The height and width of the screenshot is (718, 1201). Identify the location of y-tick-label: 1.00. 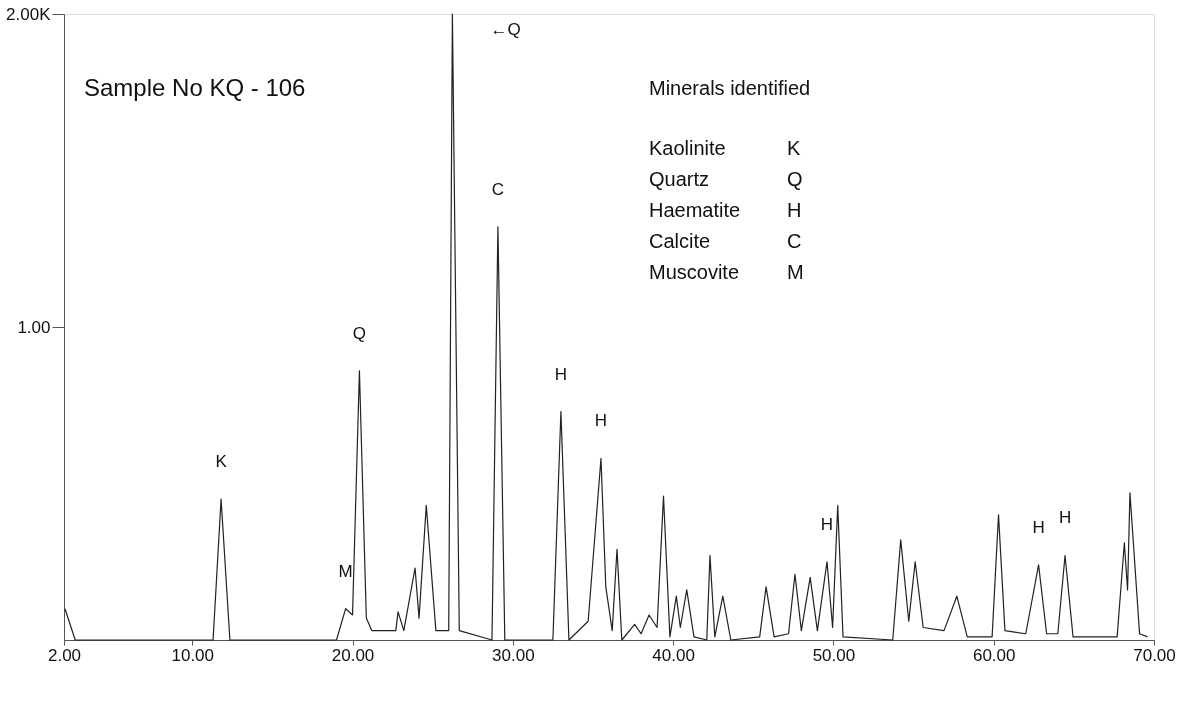
(34, 327).